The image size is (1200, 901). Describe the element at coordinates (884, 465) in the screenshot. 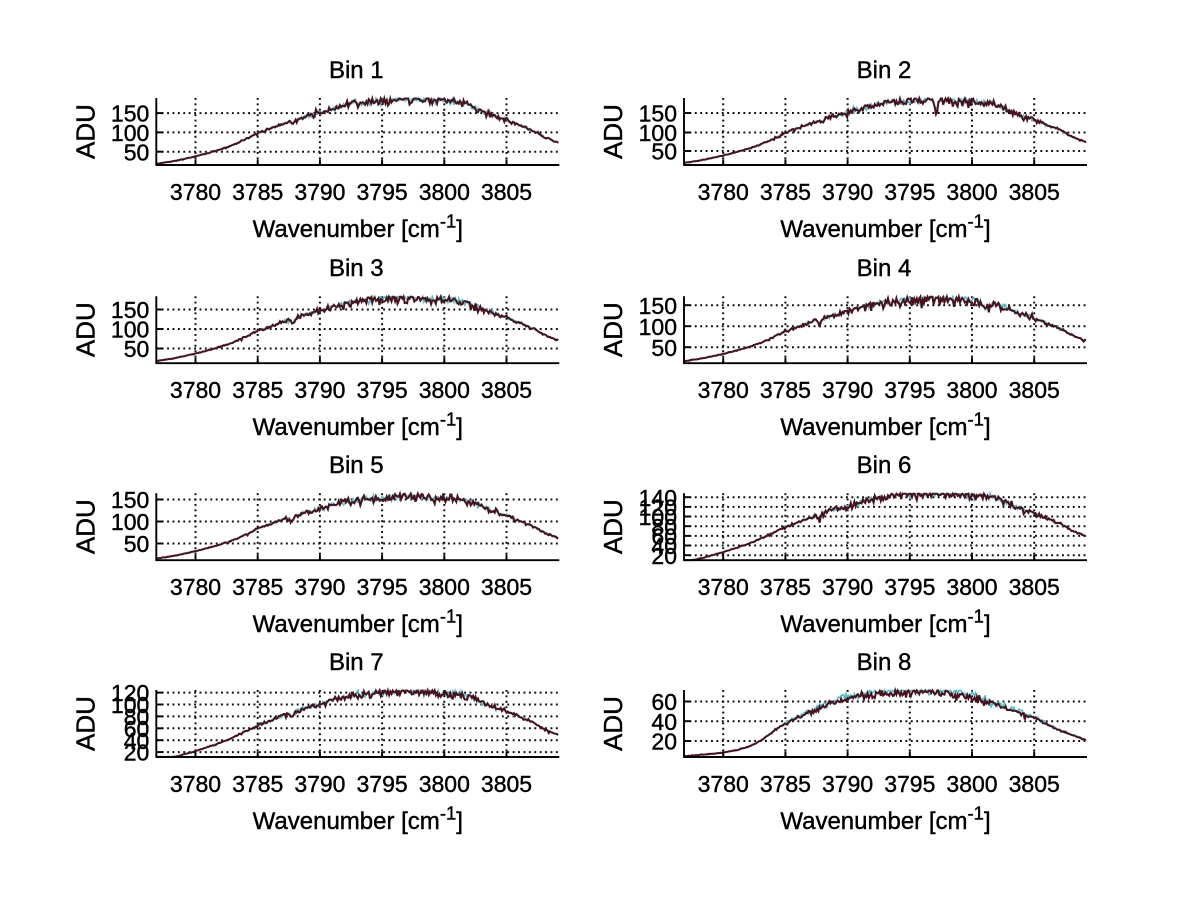

I see `svg-text: Bin 6` at that location.